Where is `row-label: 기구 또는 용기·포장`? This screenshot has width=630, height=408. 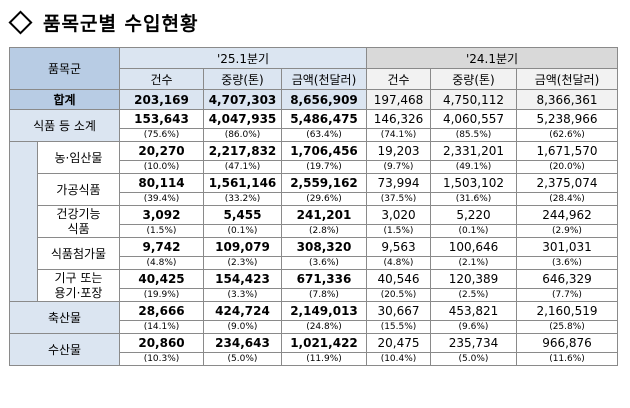 row-label: 기구 또는 용기·포장 is located at coordinates (78, 285).